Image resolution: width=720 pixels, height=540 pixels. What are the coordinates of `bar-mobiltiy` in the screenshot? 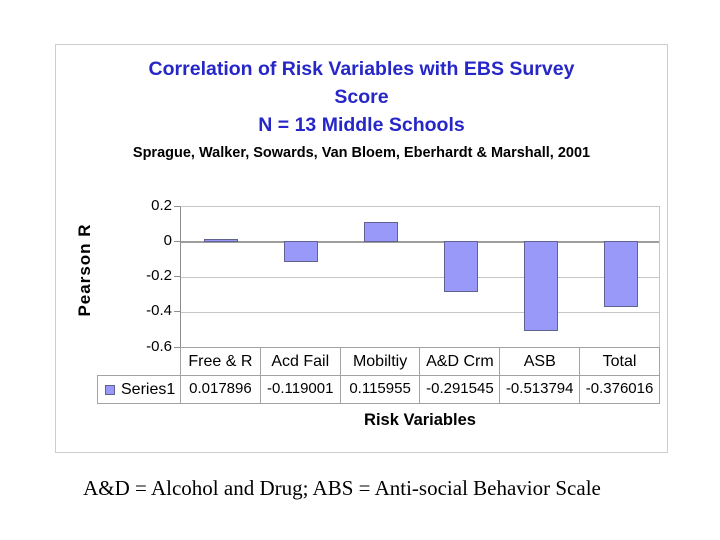 It's located at (381, 232).